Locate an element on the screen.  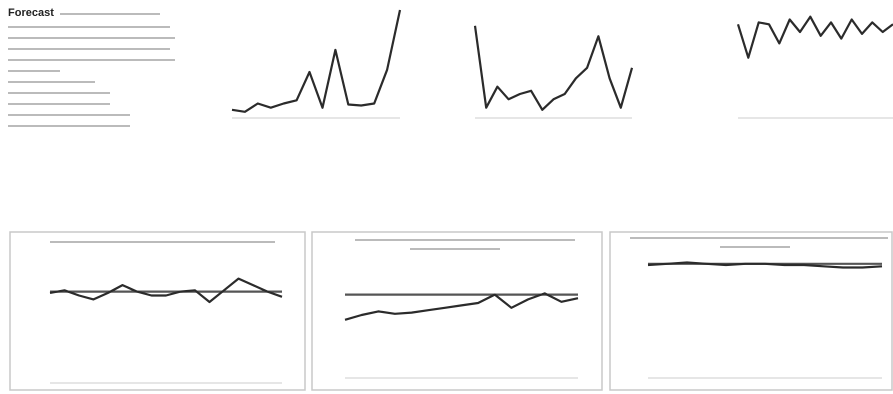
heading: Forecast is located at coordinates (31, 13).